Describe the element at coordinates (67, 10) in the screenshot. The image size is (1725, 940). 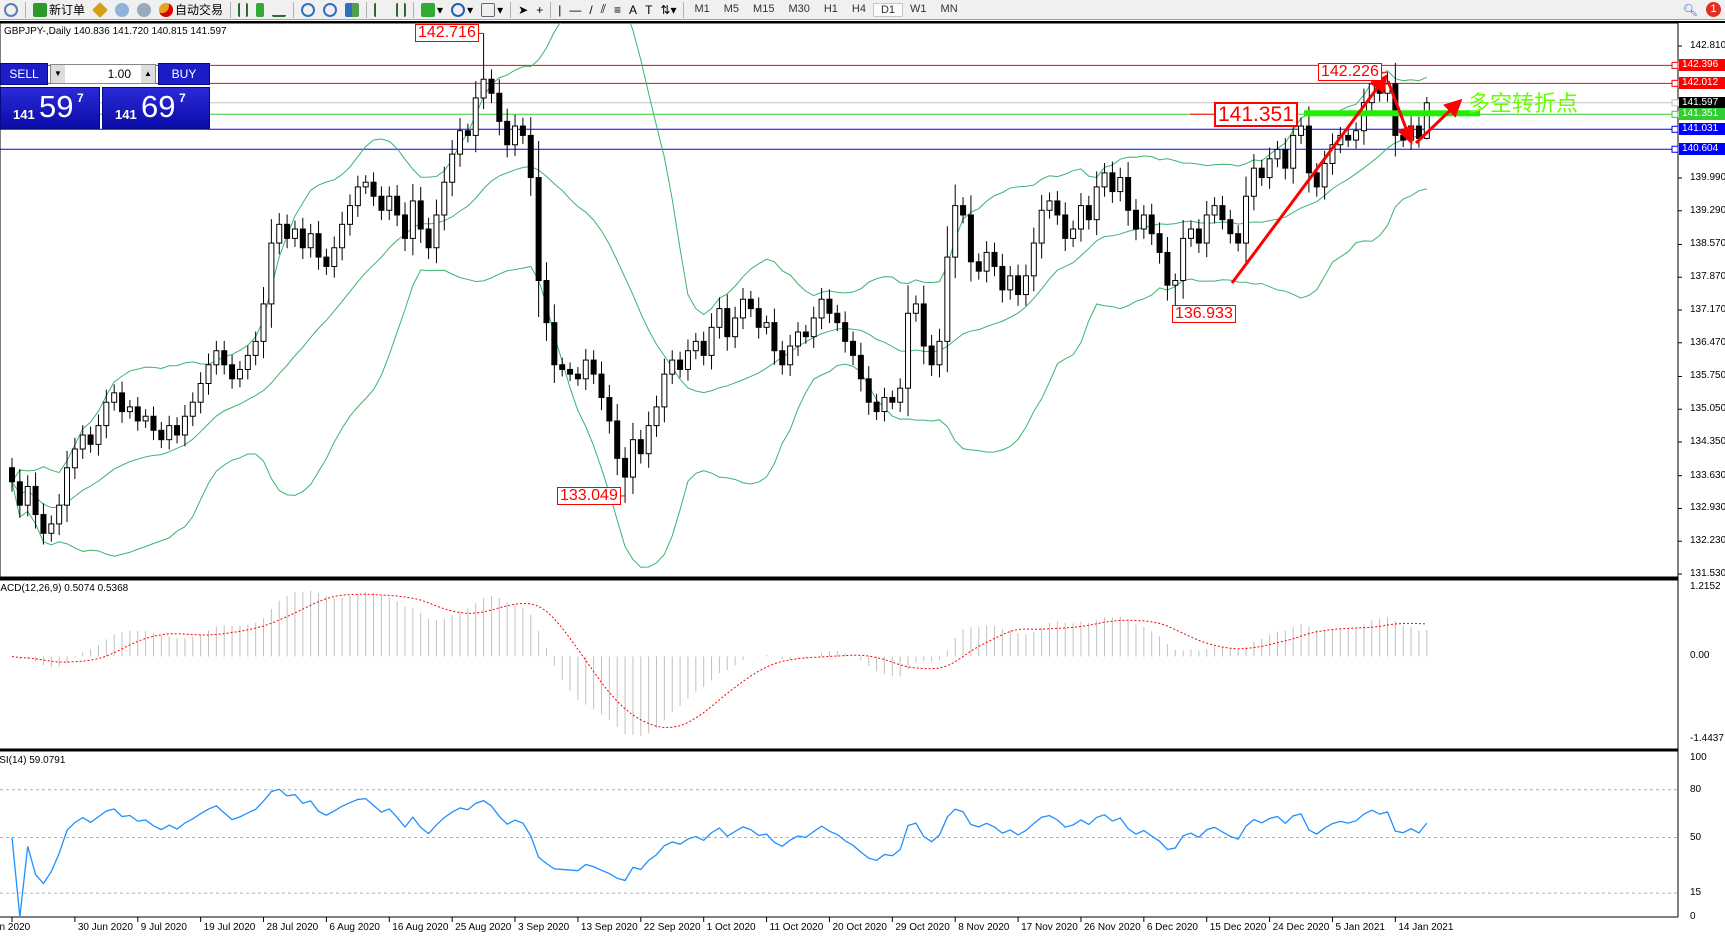
I see `new-order-label: 新订单` at that location.